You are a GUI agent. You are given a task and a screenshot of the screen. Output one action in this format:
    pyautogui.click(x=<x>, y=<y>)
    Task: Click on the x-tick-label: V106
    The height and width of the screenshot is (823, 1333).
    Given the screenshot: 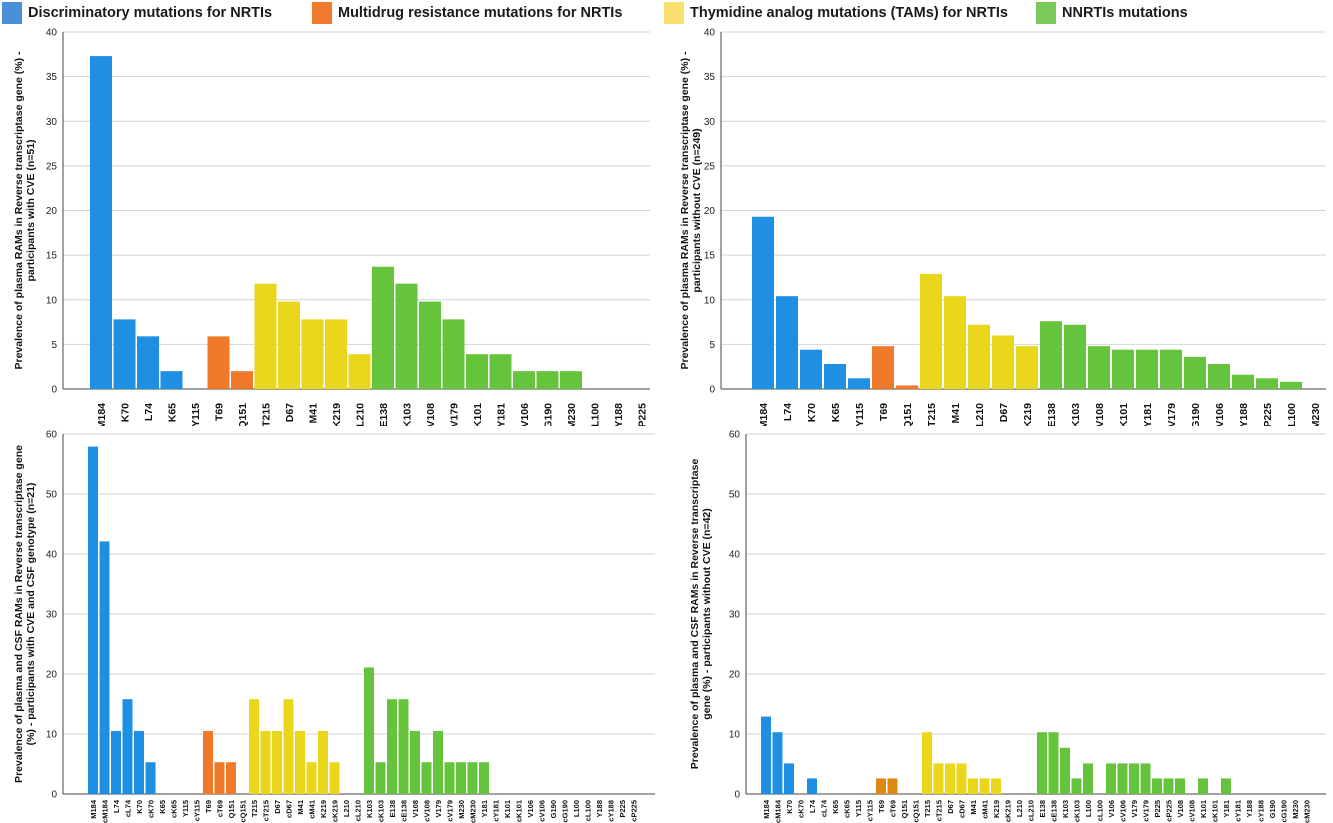 What is the action you would take?
    pyautogui.click(x=1111, y=809)
    